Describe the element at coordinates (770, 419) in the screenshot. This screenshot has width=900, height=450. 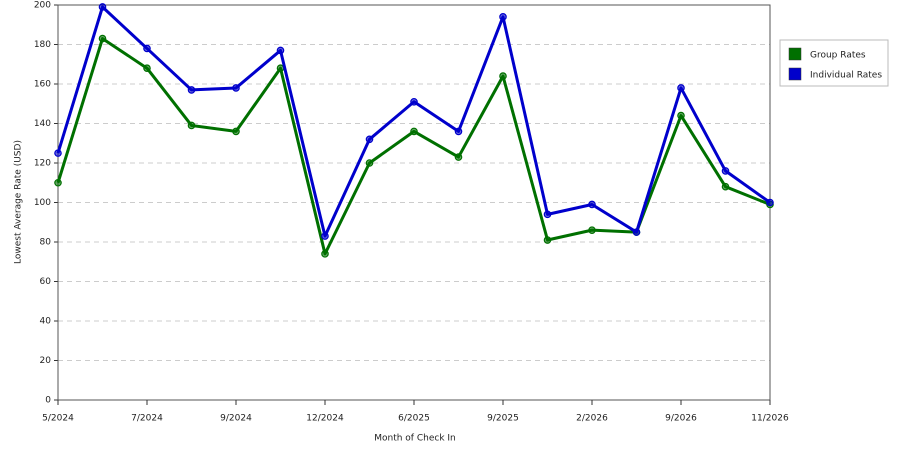
I see `x-tick-label: 11/2026` at that location.